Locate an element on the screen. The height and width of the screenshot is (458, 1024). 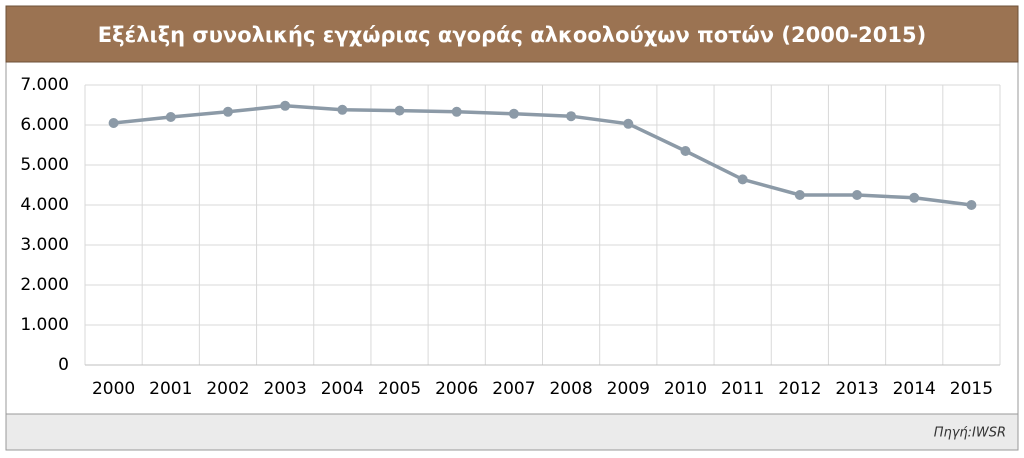
x-tick-label: 2007 is located at coordinates (513, 389).